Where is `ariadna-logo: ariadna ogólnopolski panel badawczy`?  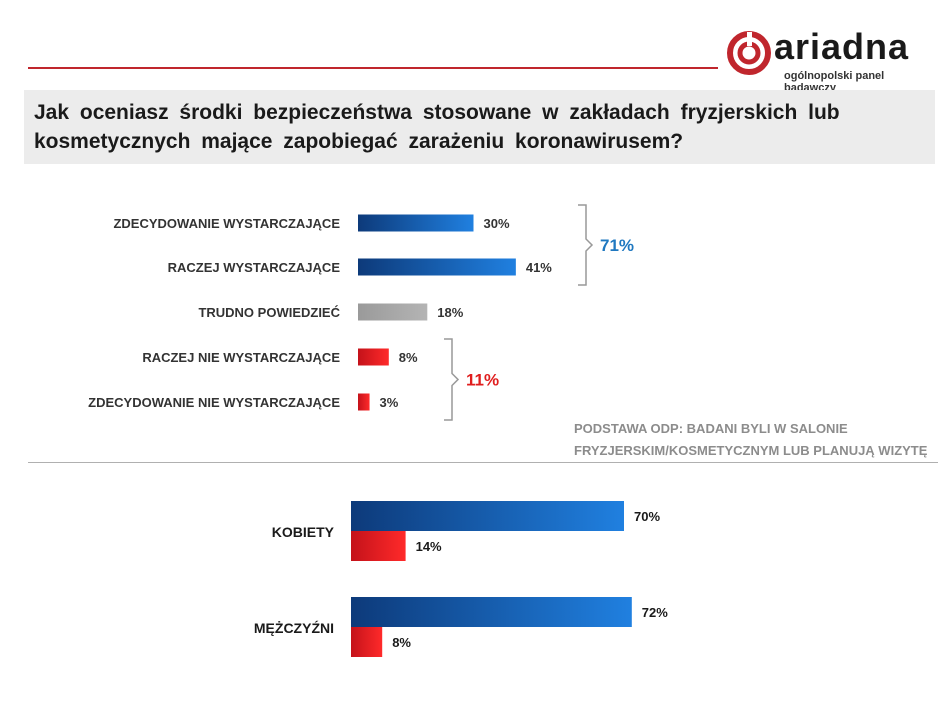 ariadna-logo: ariadna ogólnopolski panel badawczy is located at coordinates (831, 60).